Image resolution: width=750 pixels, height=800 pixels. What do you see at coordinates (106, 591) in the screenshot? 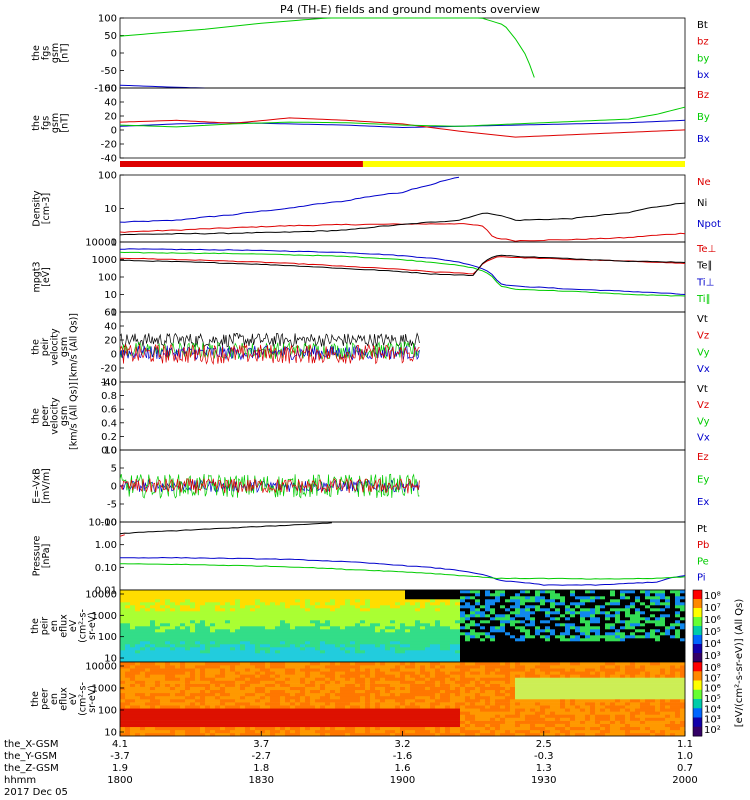
I see `y-tick-label: 0.01` at bounding box center [106, 591].